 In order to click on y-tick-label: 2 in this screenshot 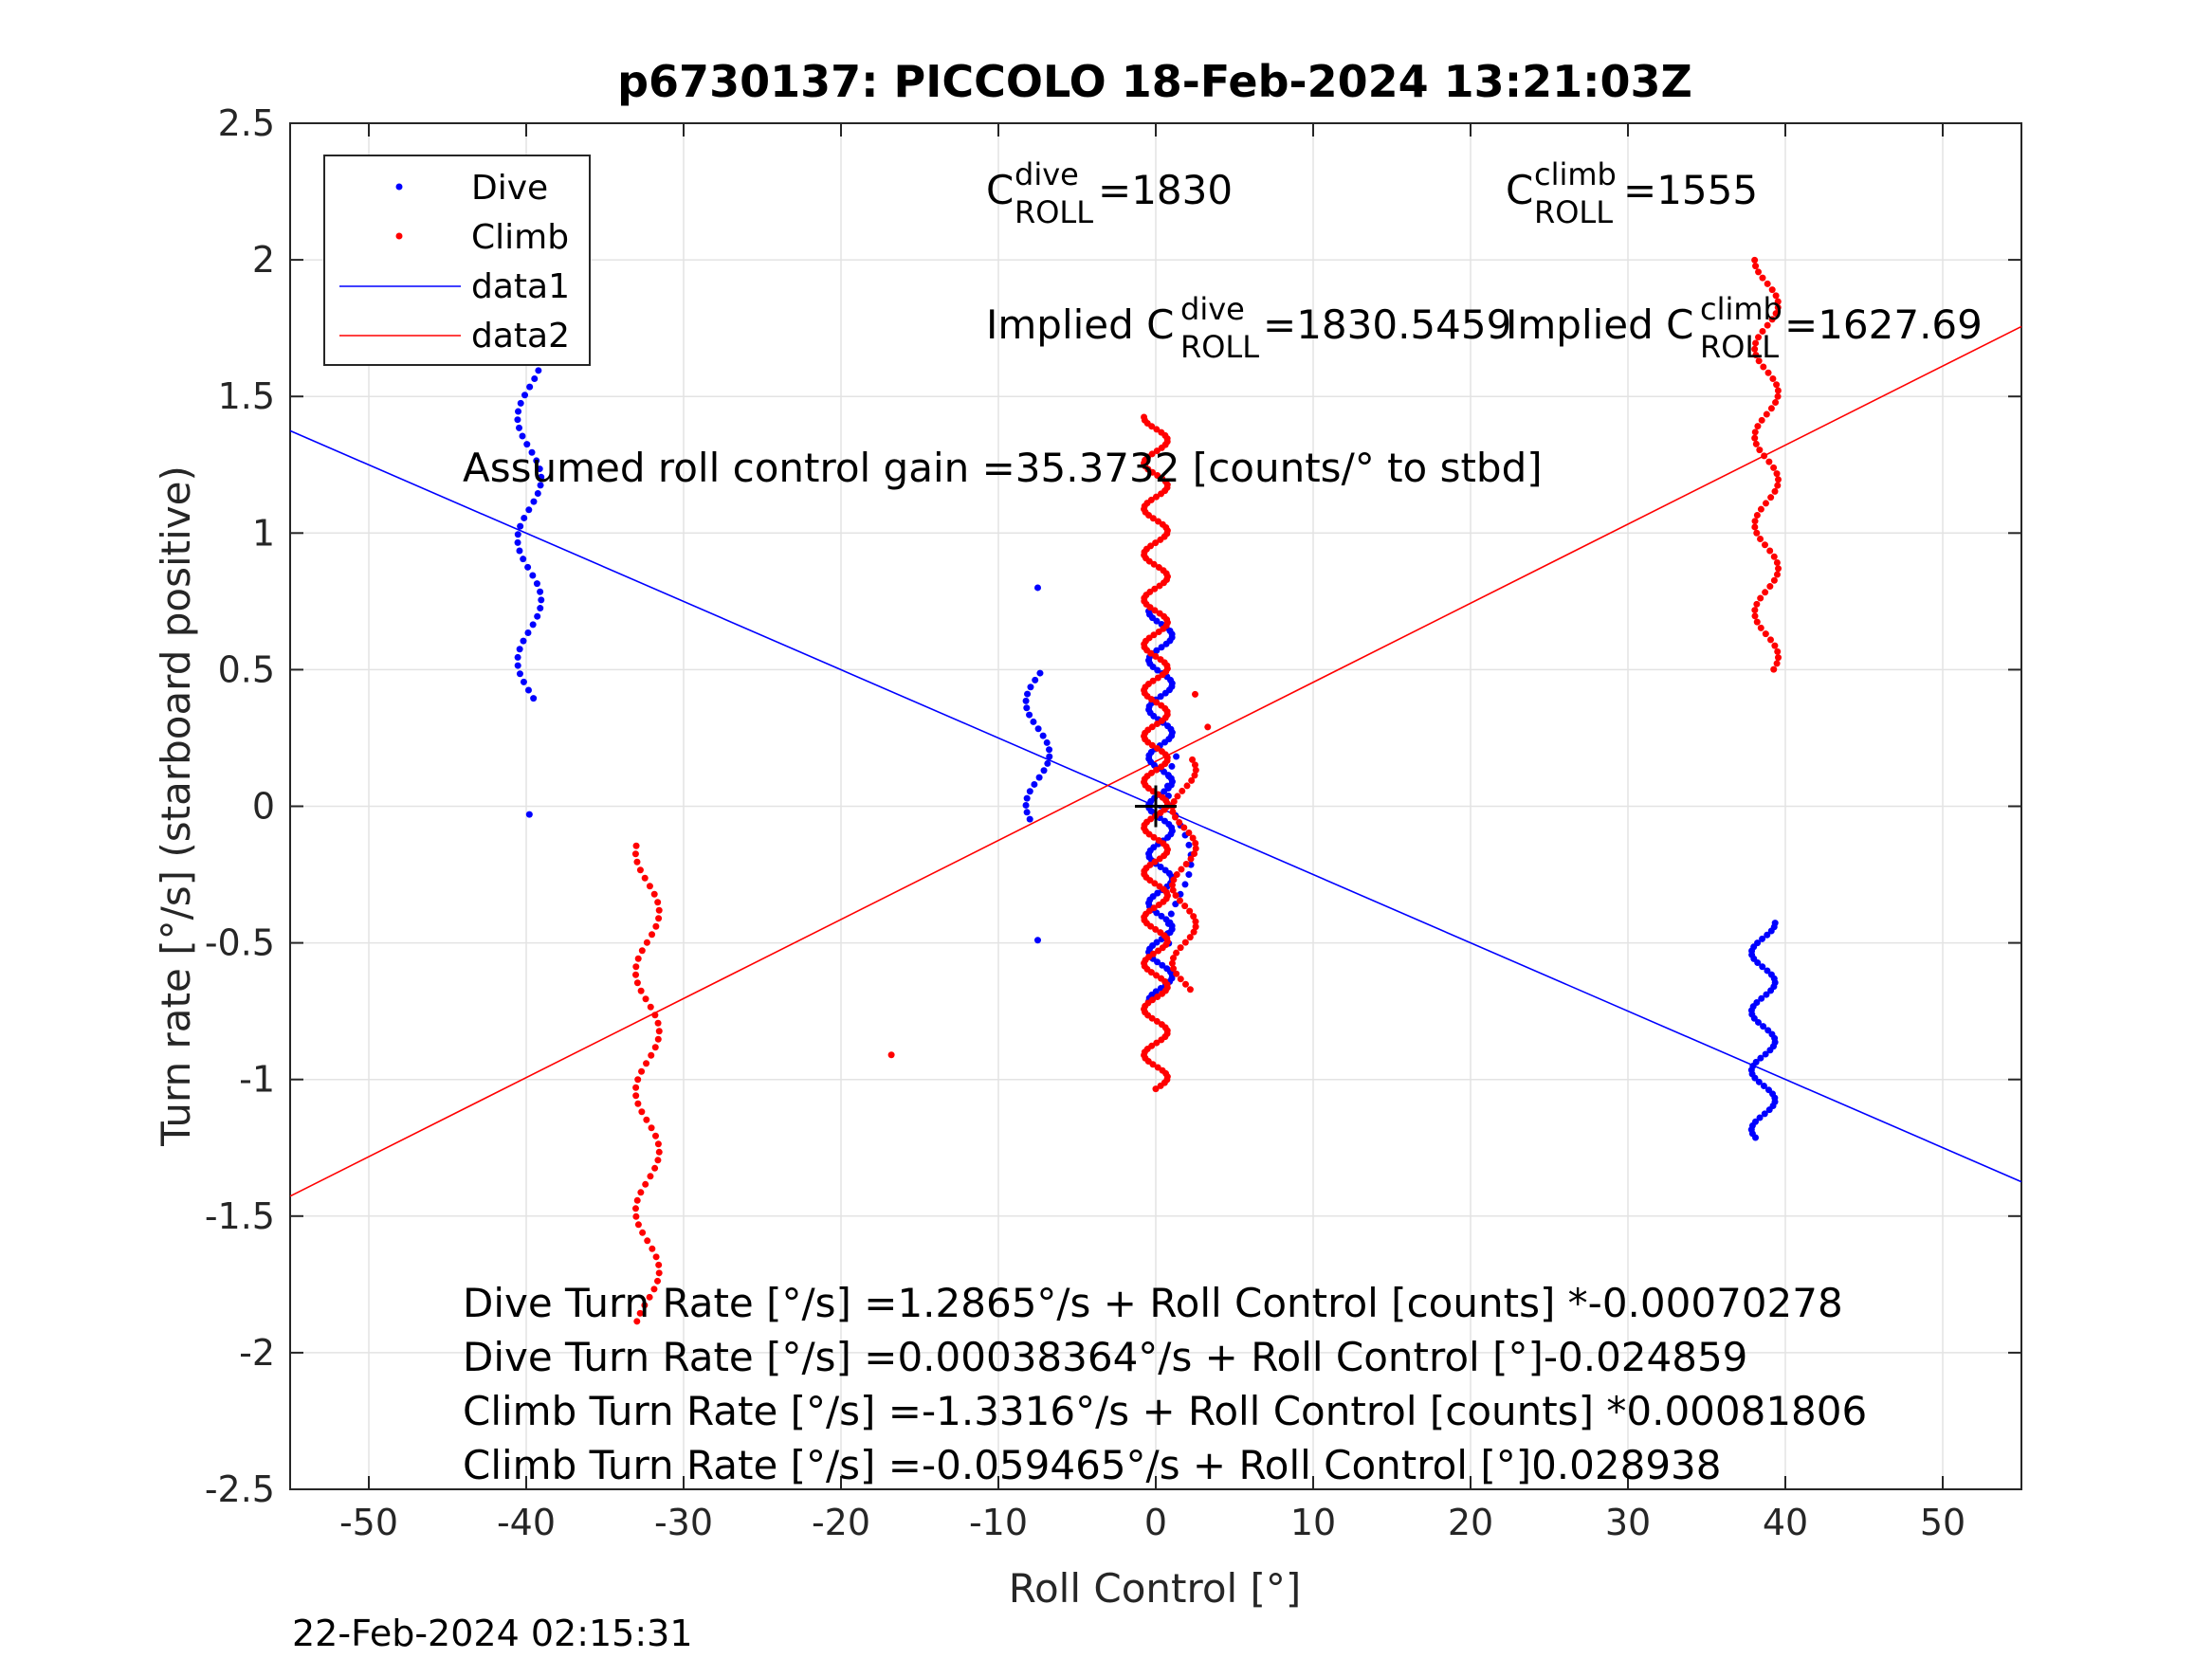, I will do `click(263, 260)`.